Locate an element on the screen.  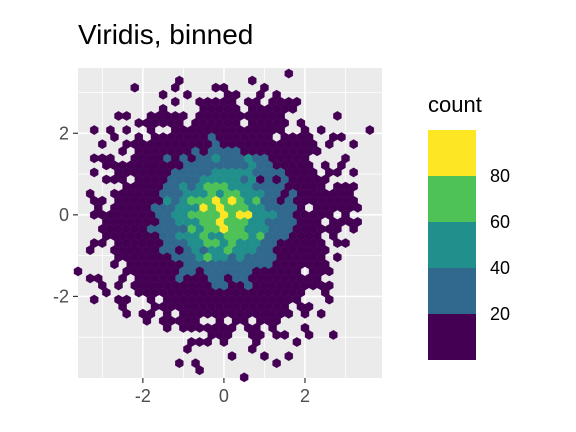
y-tick-label: 2 is located at coordinates (64, 133).